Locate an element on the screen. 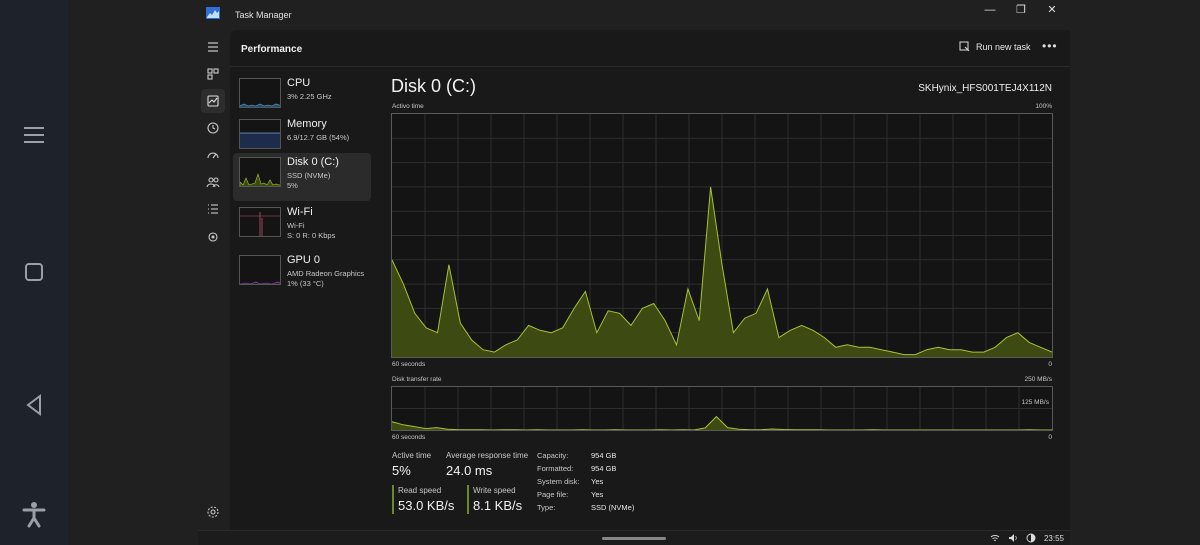 The image size is (1200, 545). detail-value: SSD (NVMe) is located at coordinates (613, 507).